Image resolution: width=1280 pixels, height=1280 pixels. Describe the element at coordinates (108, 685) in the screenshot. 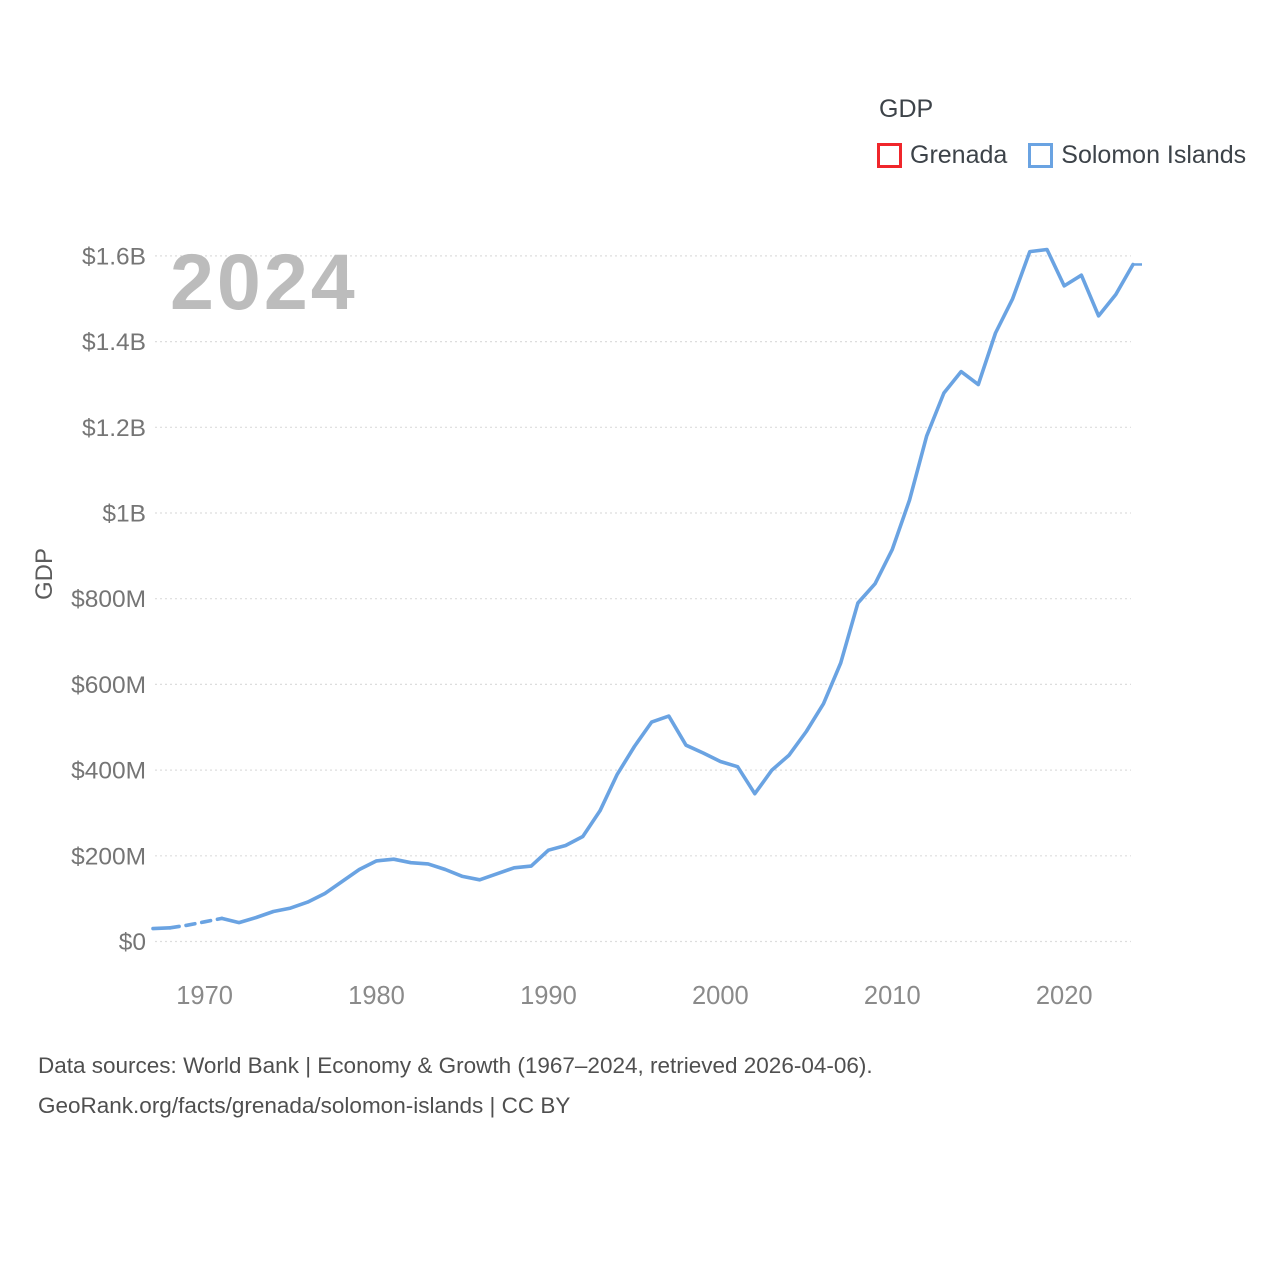

I see `y-tick-label: $600M` at that location.